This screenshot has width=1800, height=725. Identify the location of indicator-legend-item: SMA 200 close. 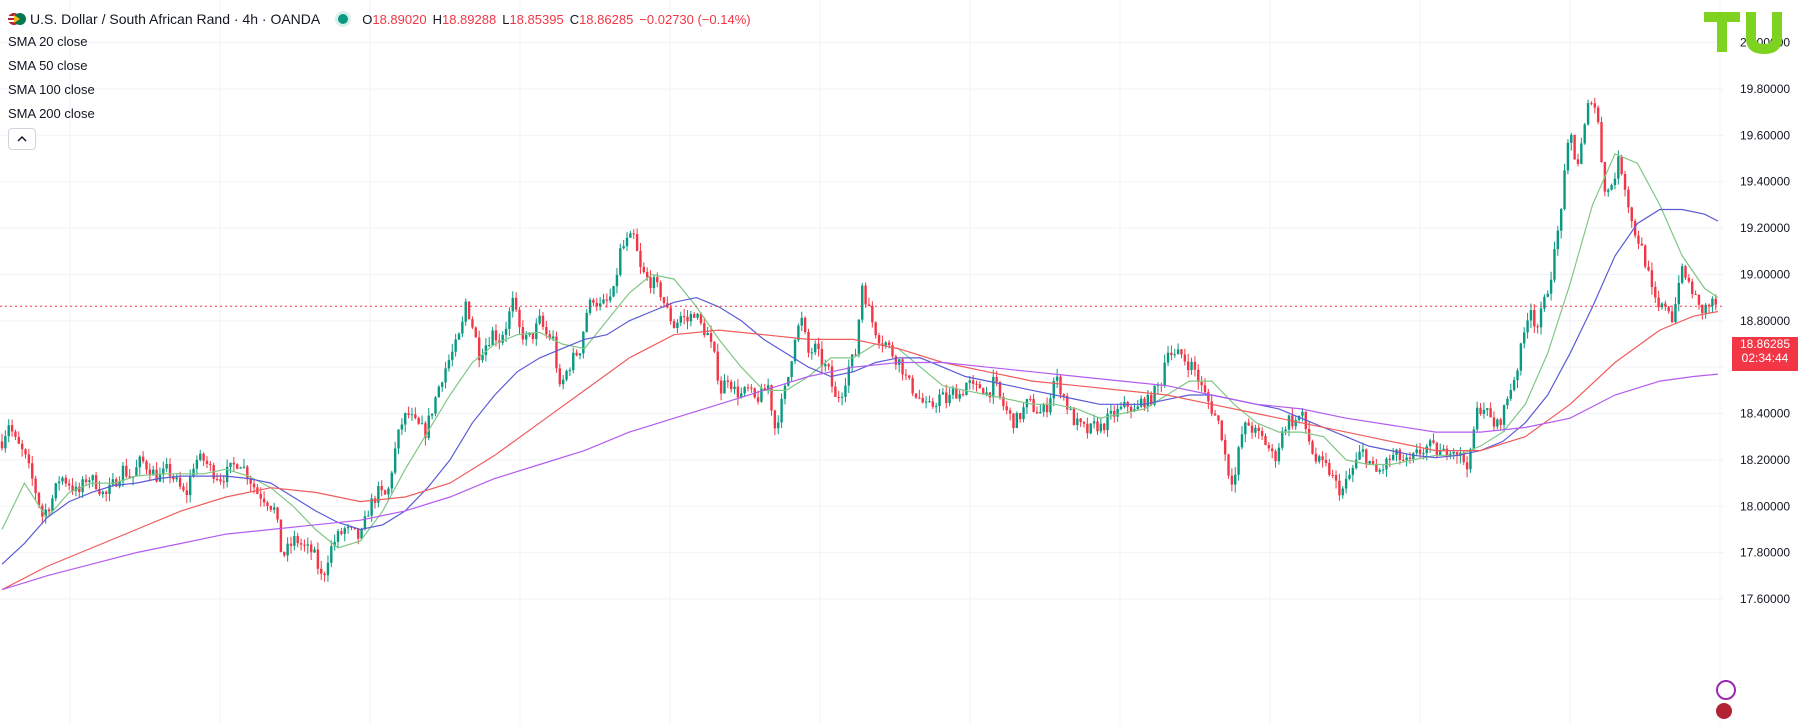
(51, 113).